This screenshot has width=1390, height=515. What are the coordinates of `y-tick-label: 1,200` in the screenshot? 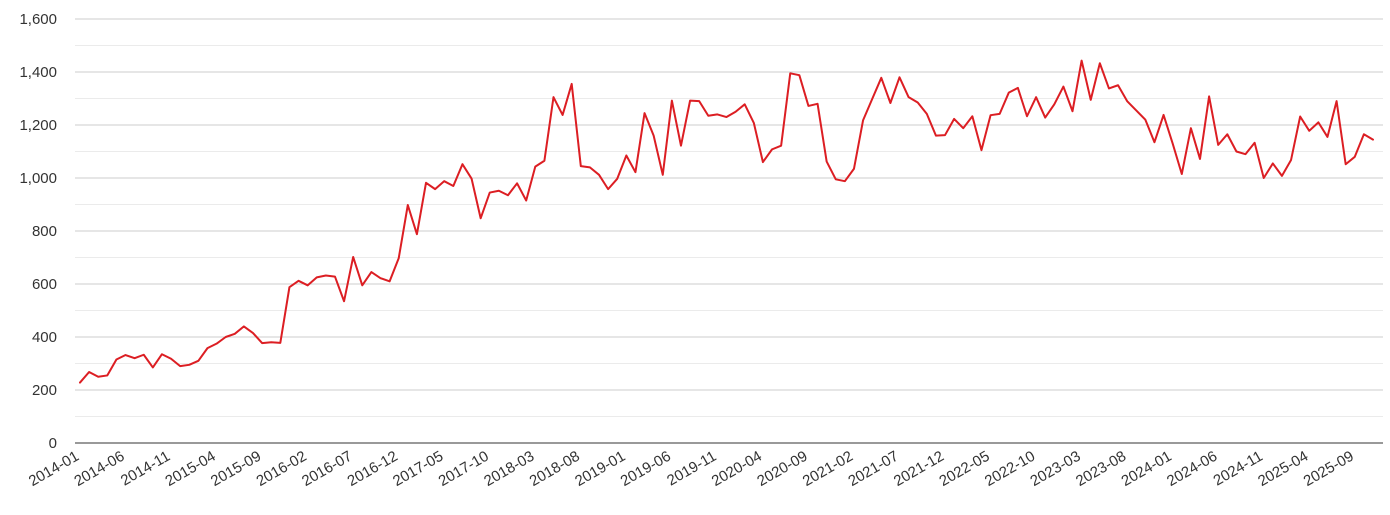 It's located at (38, 125).